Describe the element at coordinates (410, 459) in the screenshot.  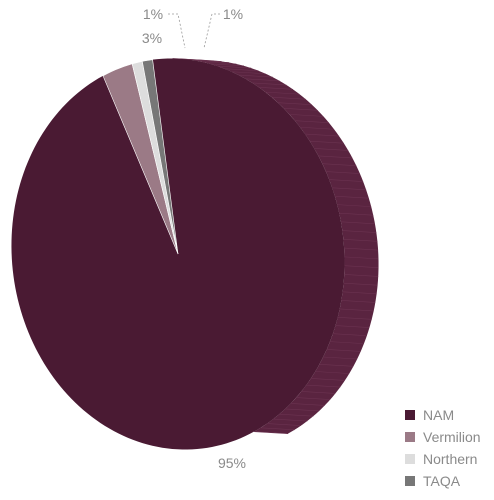
I see `legend-swatch-northern` at that location.